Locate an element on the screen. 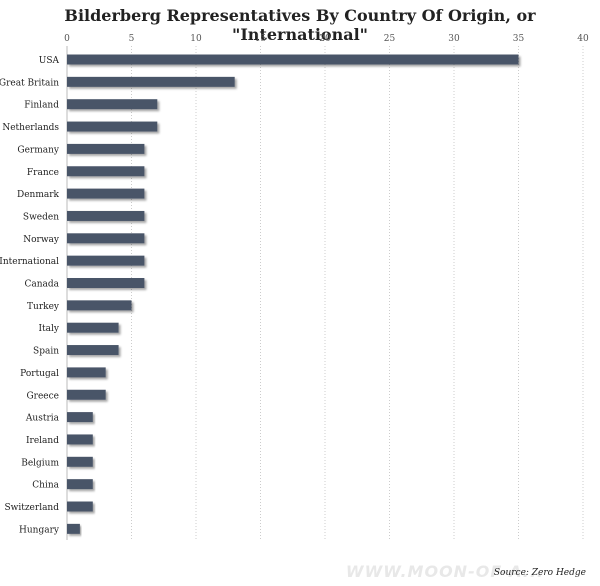  category-label: USA is located at coordinates (49, 61).